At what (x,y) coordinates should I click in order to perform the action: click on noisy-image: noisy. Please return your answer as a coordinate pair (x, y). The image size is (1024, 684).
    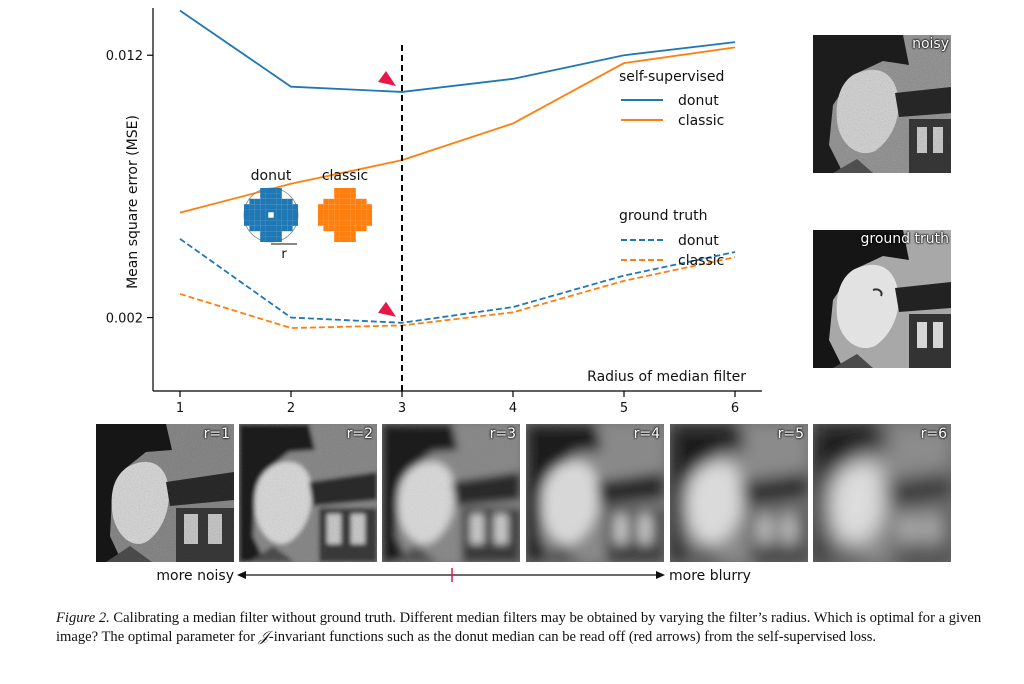
    Looking at the image, I should click on (882, 104).